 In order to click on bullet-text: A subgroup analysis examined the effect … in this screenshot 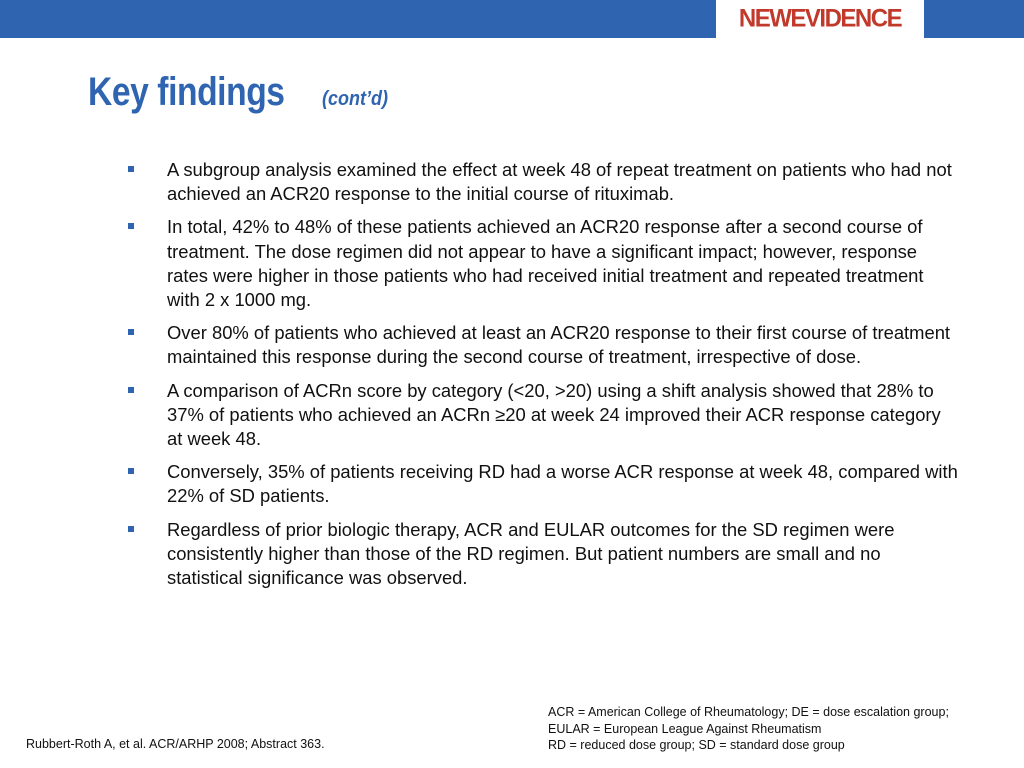, I will do `click(559, 182)`.